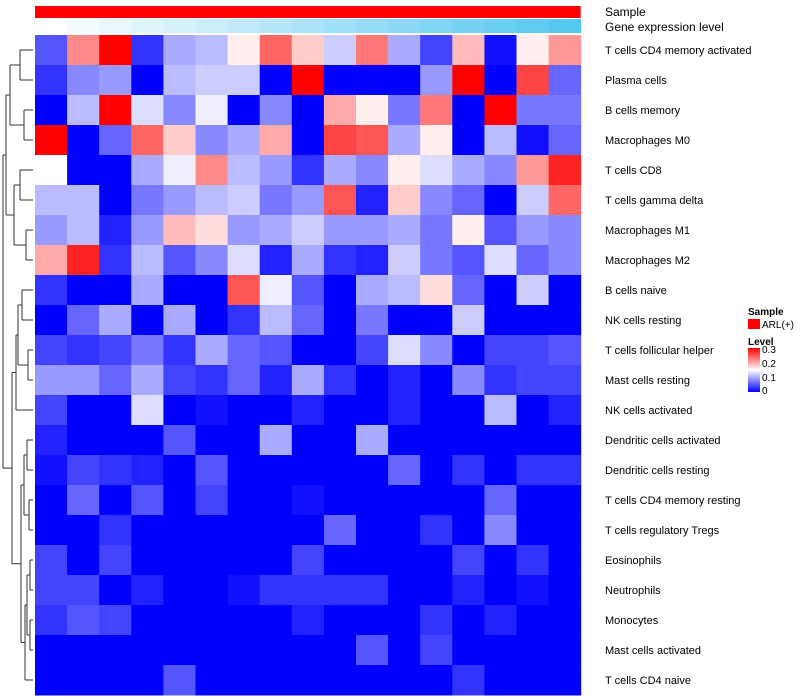  Describe the element at coordinates (308, 12) in the screenshot. I see `sample-annotation-track` at that location.